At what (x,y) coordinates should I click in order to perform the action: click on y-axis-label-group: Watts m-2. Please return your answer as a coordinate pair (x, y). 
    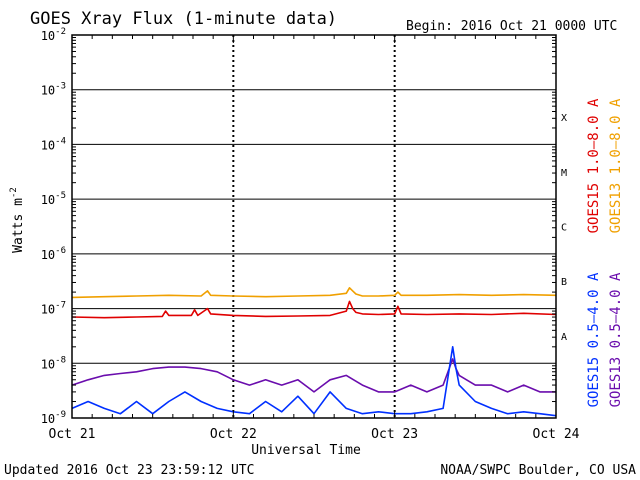
    Looking at the image, I should click on (17, 220).